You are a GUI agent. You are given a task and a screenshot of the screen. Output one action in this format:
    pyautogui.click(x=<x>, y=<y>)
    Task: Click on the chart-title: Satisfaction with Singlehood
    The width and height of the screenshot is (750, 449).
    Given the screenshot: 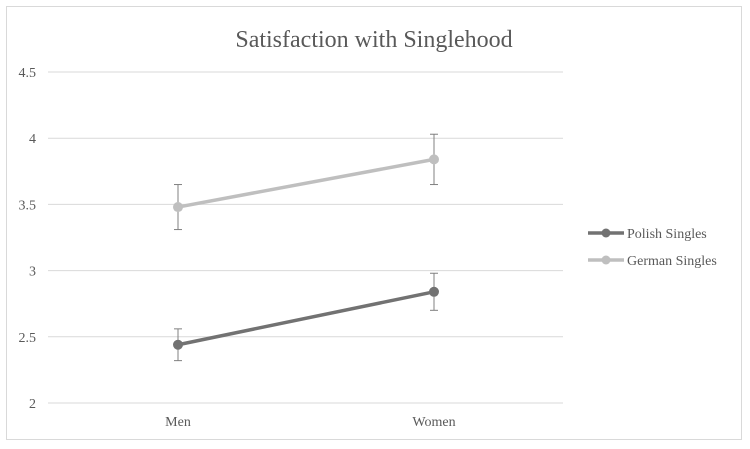 What is the action you would take?
    pyautogui.click(x=373, y=40)
    